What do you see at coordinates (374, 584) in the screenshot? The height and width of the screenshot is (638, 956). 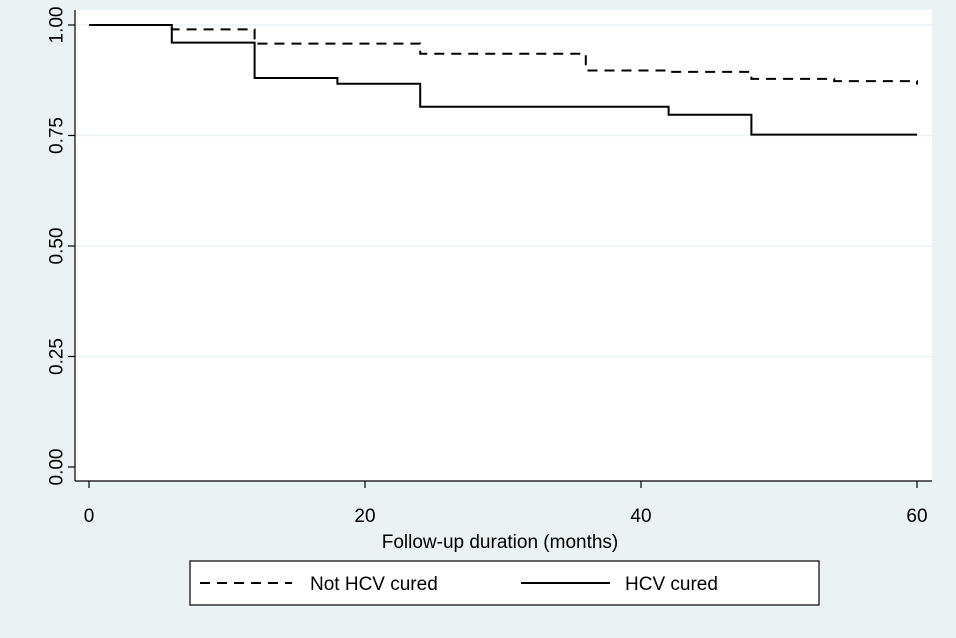 I see `legend-label-1: Not HCV cured` at bounding box center [374, 584].